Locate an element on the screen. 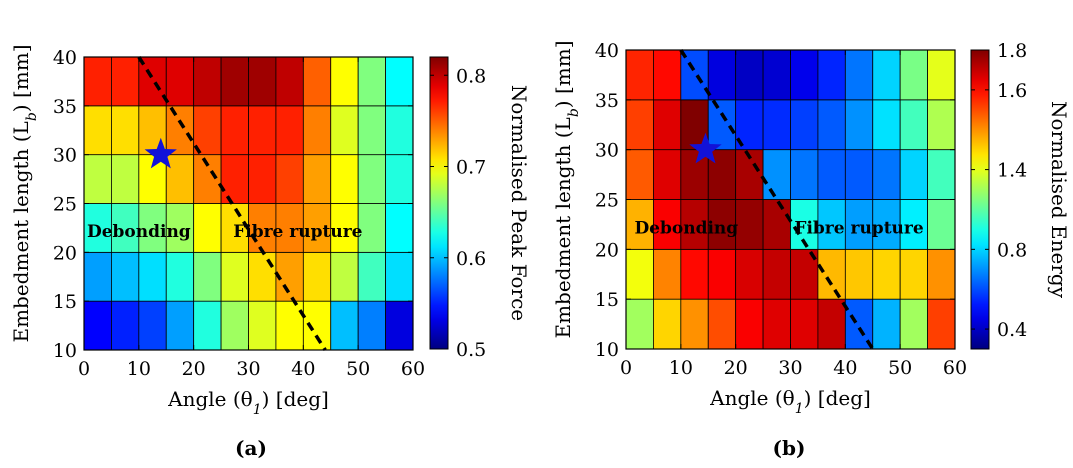 The height and width of the screenshot is (468, 1073). colorbar-tick-label: 0.5 is located at coordinates (471, 350).